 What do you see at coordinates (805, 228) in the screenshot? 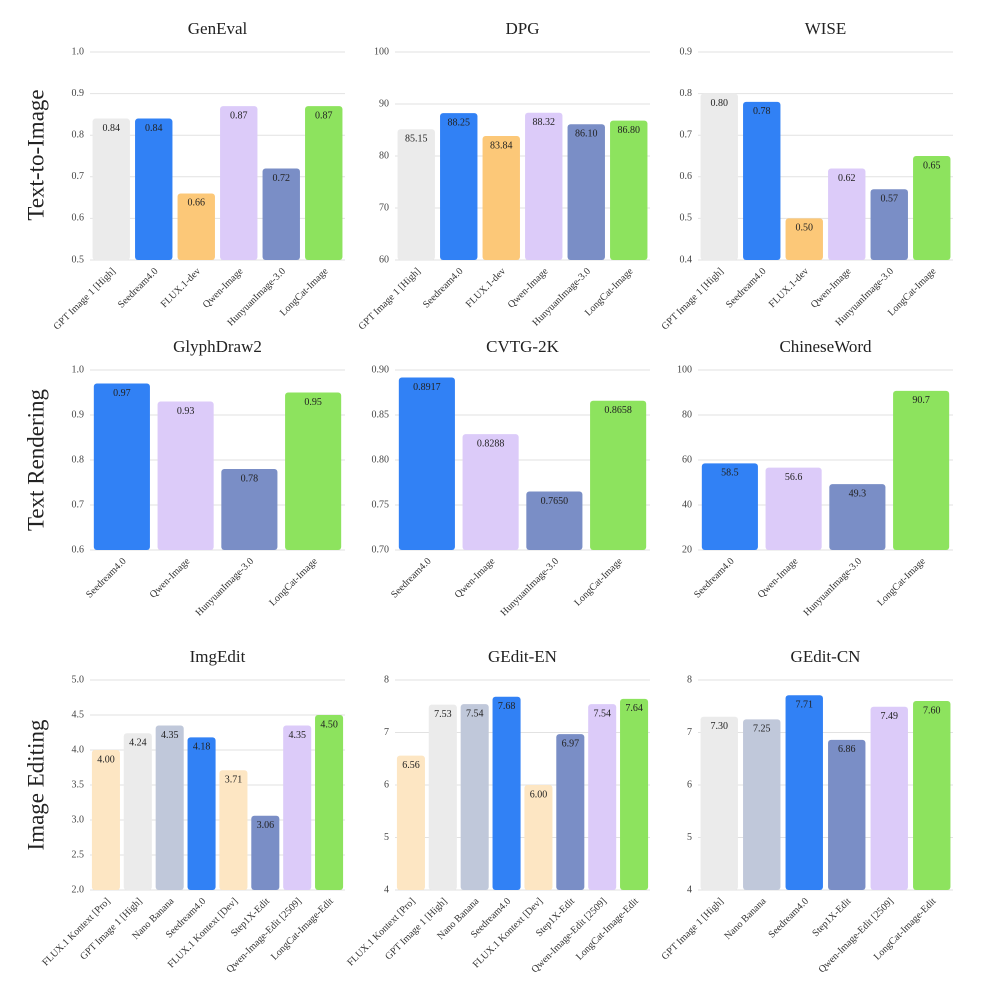
I see `value-label: 0.50` at bounding box center [805, 228].